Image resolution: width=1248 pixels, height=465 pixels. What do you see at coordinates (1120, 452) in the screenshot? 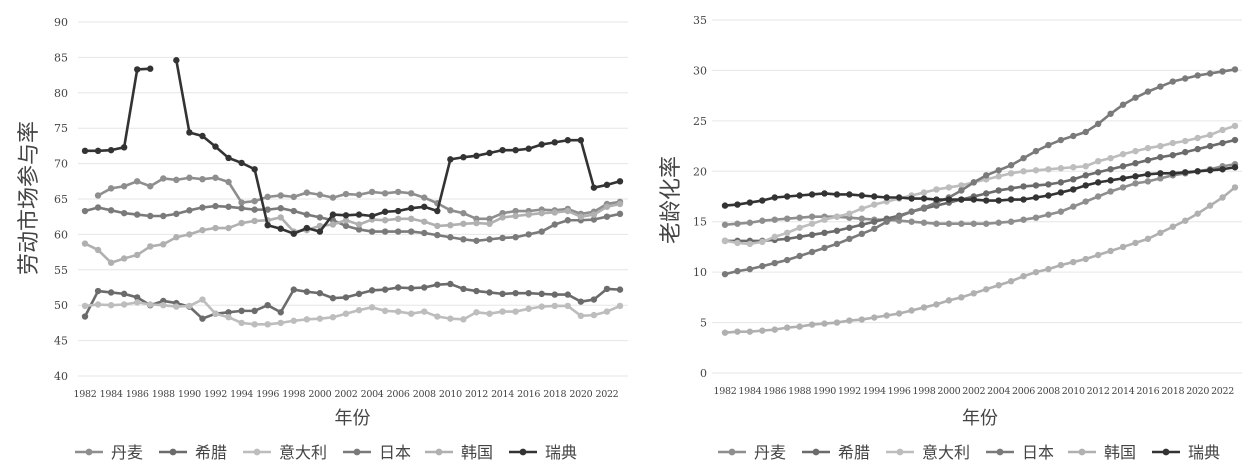
I see `legend-label: 韩国` at bounding box center [1120, 452].